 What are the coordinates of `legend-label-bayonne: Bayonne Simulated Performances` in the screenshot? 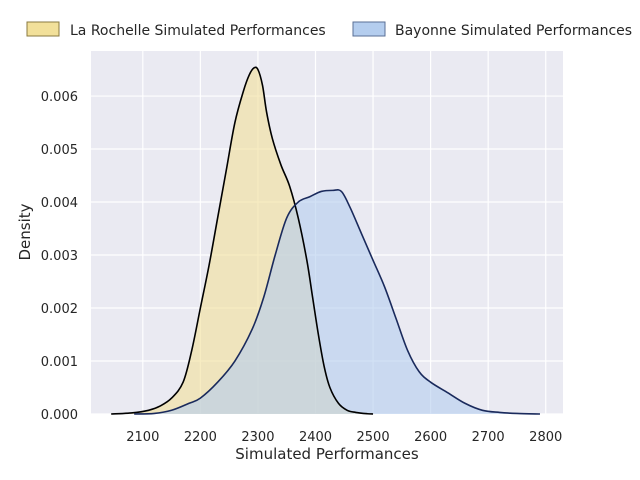 It's located at (513, 31).